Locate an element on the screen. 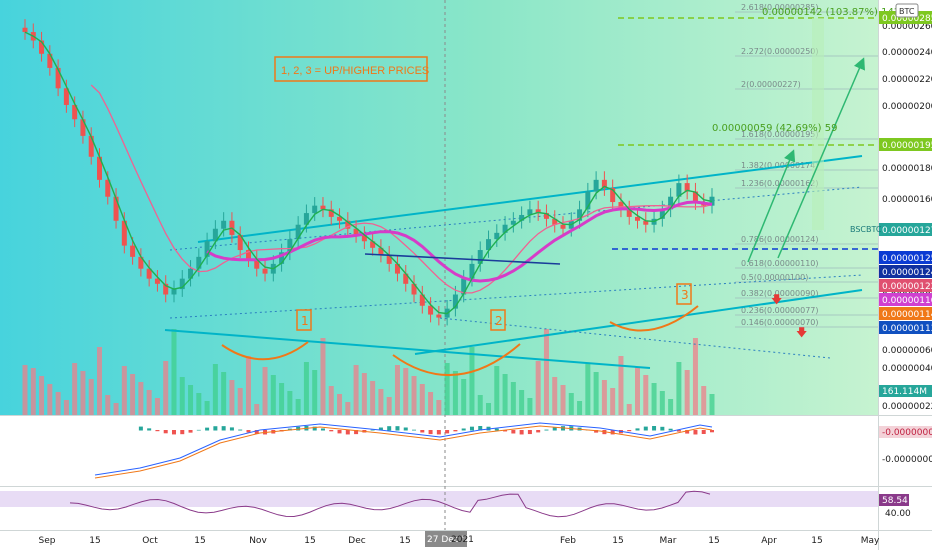 Image resolution: width=932 pixels, height=550 pixels. annotation-text: 1, 2, 3 = UP/HIGHER PRICES is located at coordinates (355, 71).